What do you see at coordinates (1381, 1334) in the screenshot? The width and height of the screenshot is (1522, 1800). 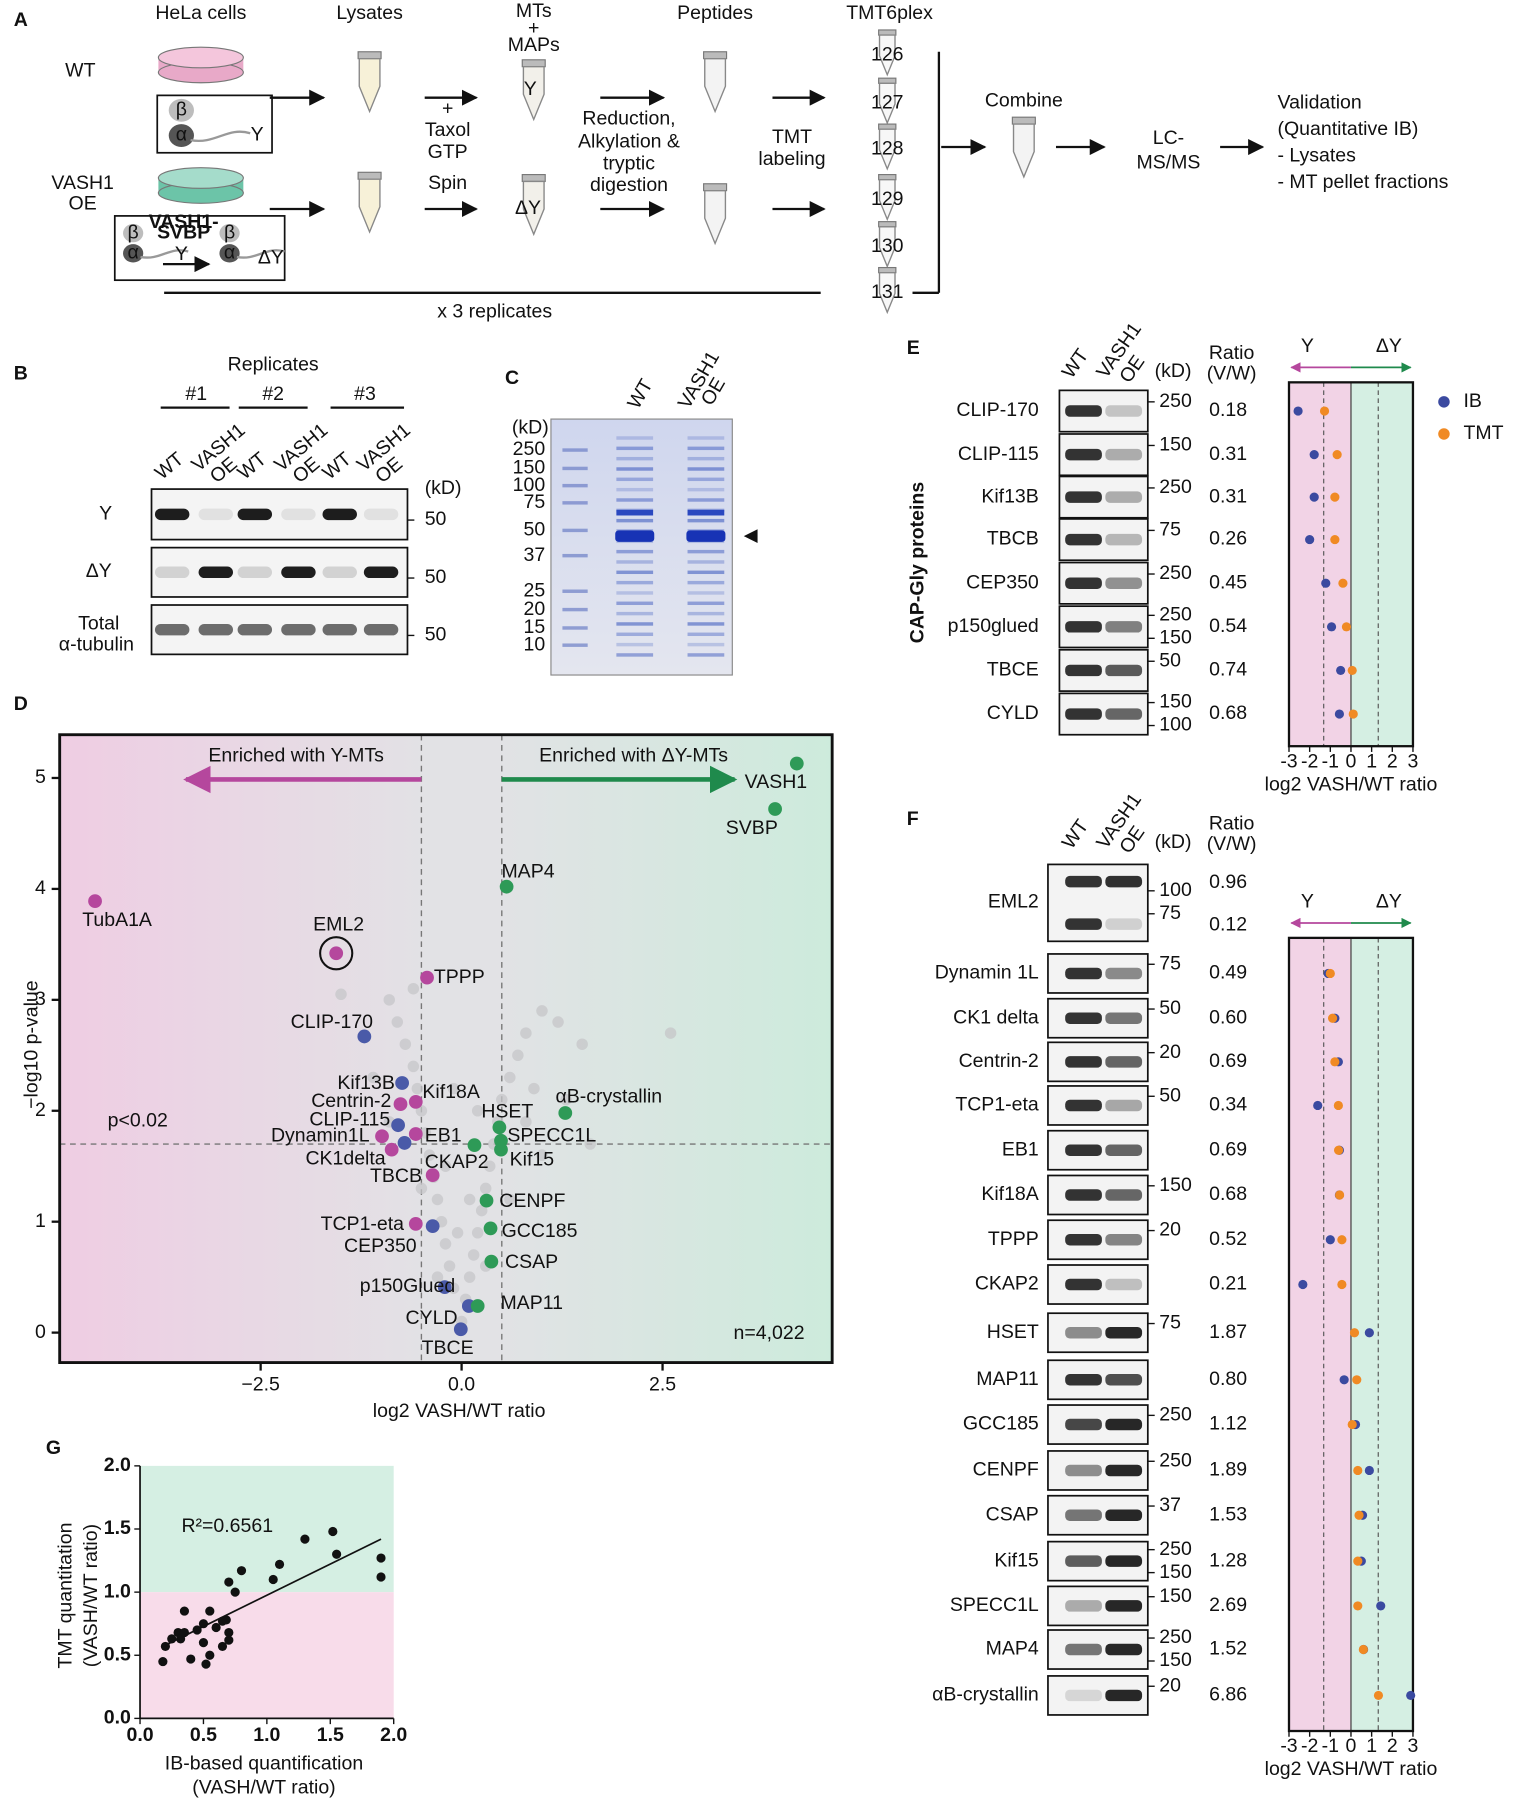 I see `region-dy` at bounding box center [1381, 1334].